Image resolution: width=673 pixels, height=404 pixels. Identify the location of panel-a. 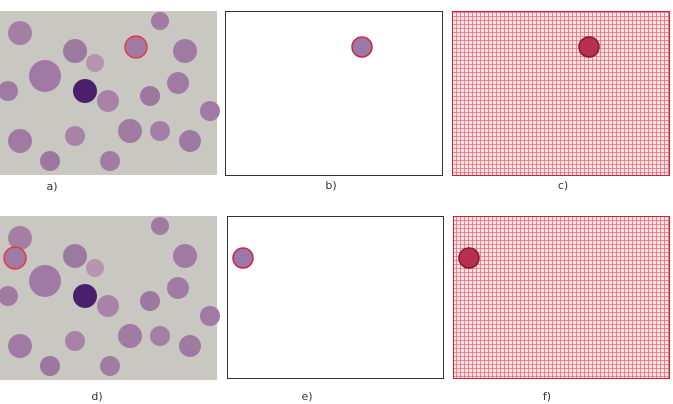
(110, 93).